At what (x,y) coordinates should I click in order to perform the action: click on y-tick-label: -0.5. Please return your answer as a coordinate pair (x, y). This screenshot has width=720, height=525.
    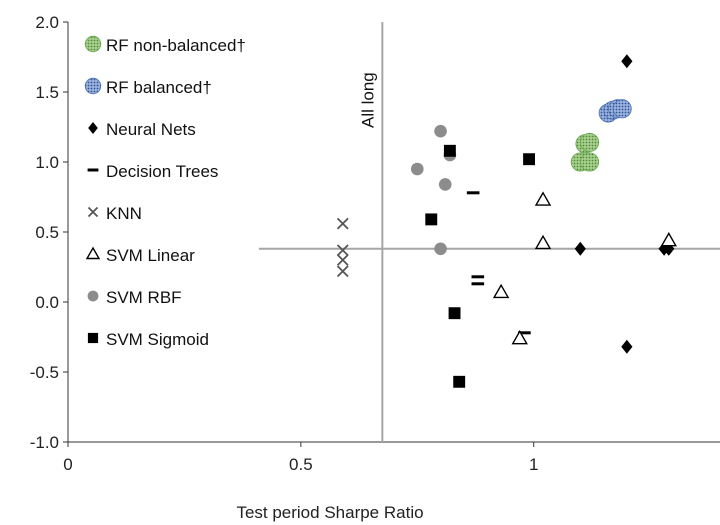
    Looking at the image, I should click on (44, 372).